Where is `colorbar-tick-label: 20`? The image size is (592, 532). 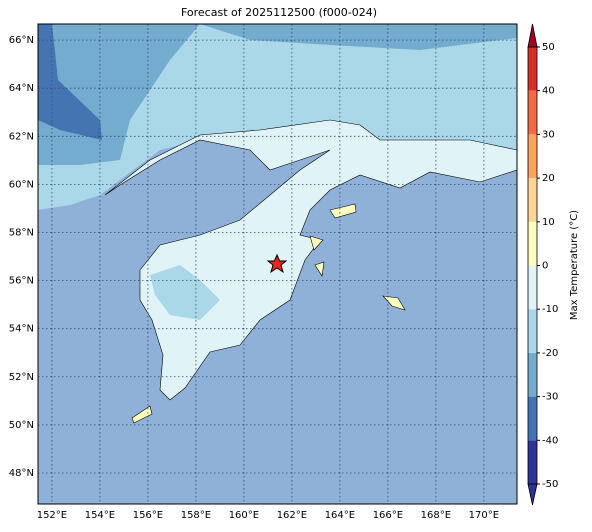
colorbar-tick-label: 20 is located at coordinates (548, 178).